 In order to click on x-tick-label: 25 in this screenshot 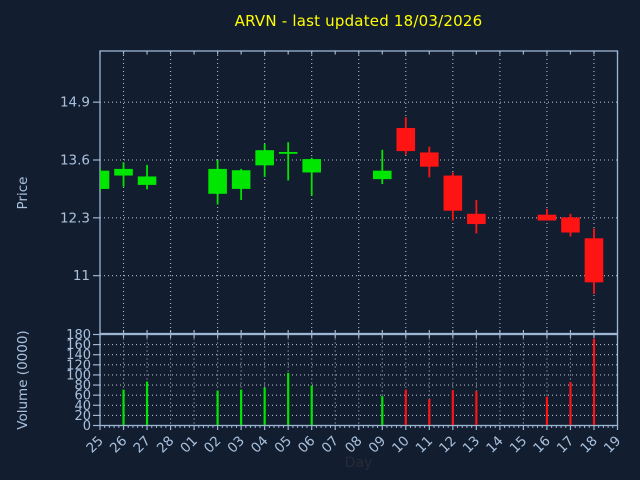, I will do `click(94, 444)`.